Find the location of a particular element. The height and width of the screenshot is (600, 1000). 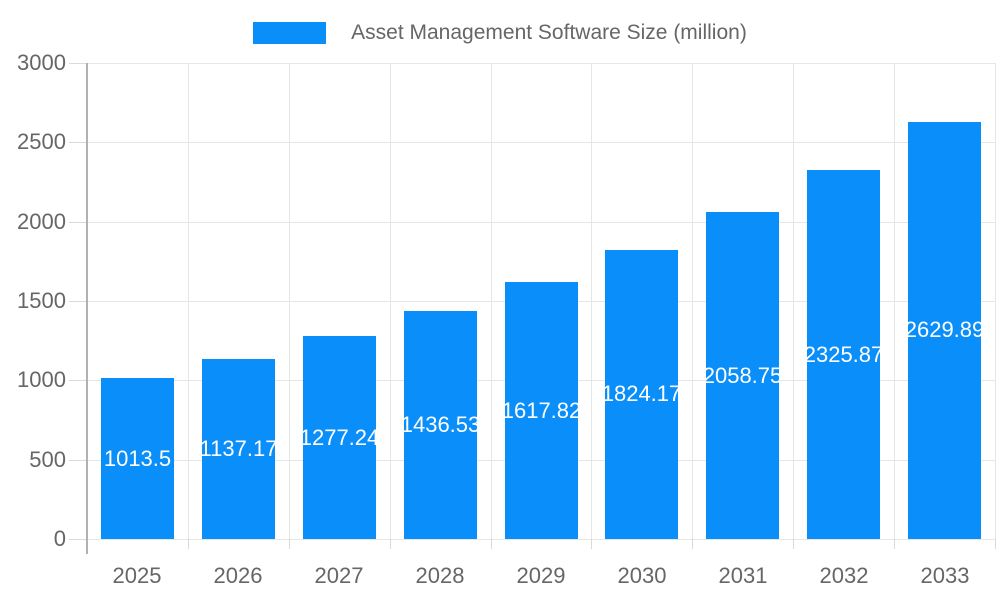

bar-value-label: 1617.82 is located at coordinates (541, 410).